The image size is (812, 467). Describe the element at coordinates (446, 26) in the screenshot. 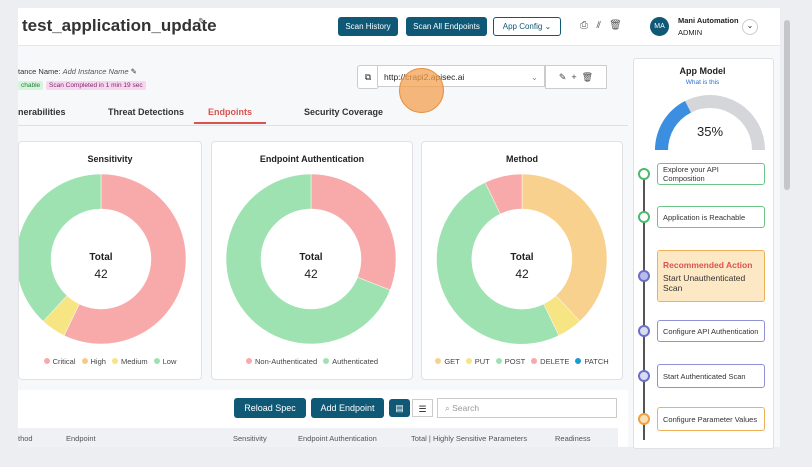

I see `scan-all-button: Scan All Endpoints` at that location.